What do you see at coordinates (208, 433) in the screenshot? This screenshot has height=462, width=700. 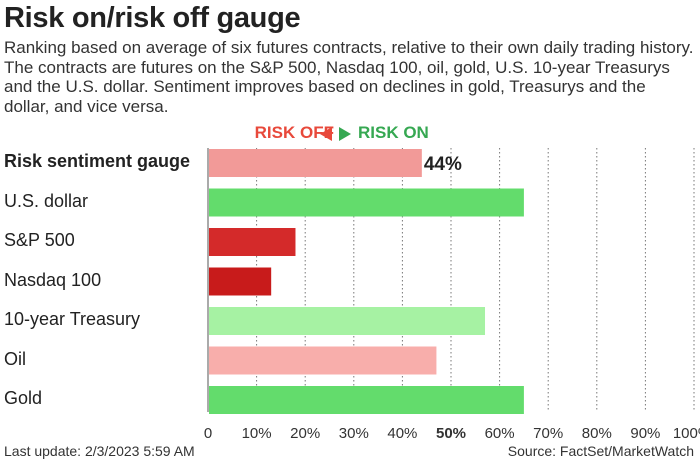 I see `tick-label-0: 0` at bounding box center [208, 433].